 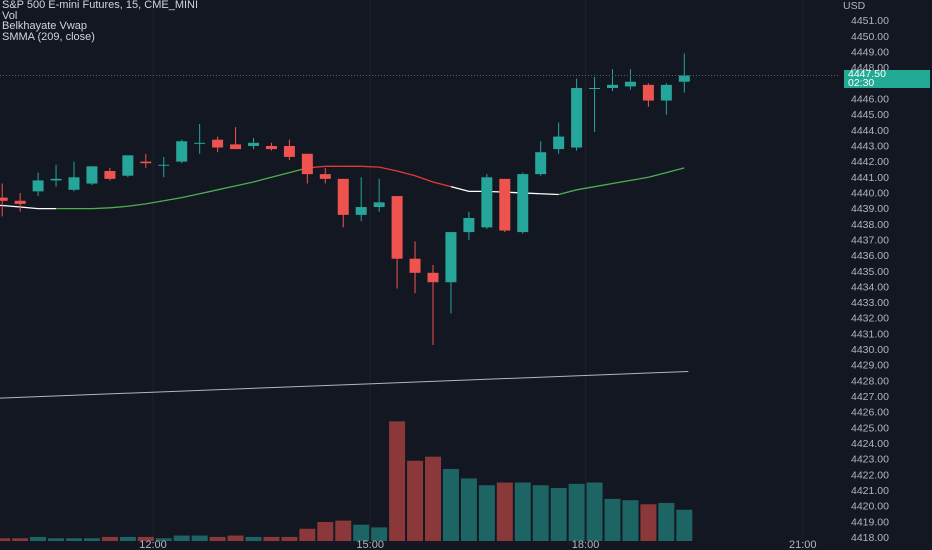 I want to click on price-tick-label: 4427.00, so click(x=870, y=397).